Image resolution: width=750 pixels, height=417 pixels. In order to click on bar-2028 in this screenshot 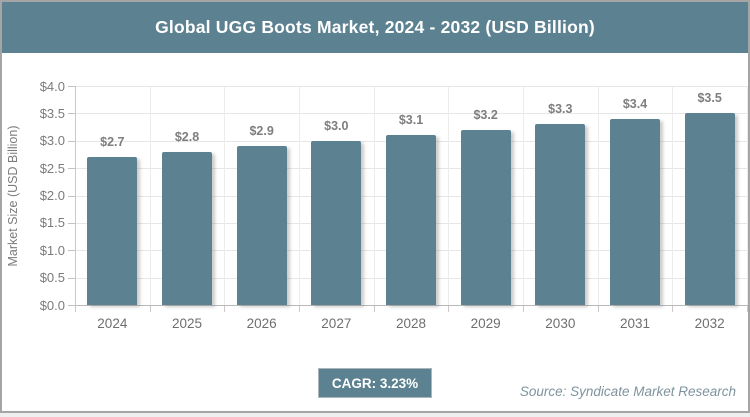, I will do `click(411, 220)`.